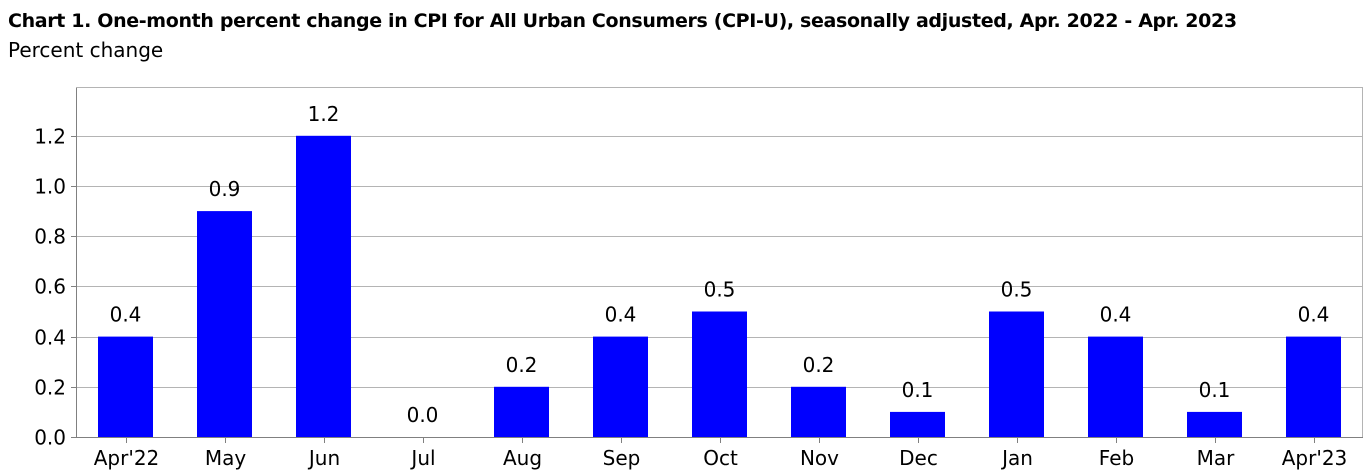  Describe the element at coordinates (226, 458) in the screenshot. I see `x-tick-label: May` at that location.